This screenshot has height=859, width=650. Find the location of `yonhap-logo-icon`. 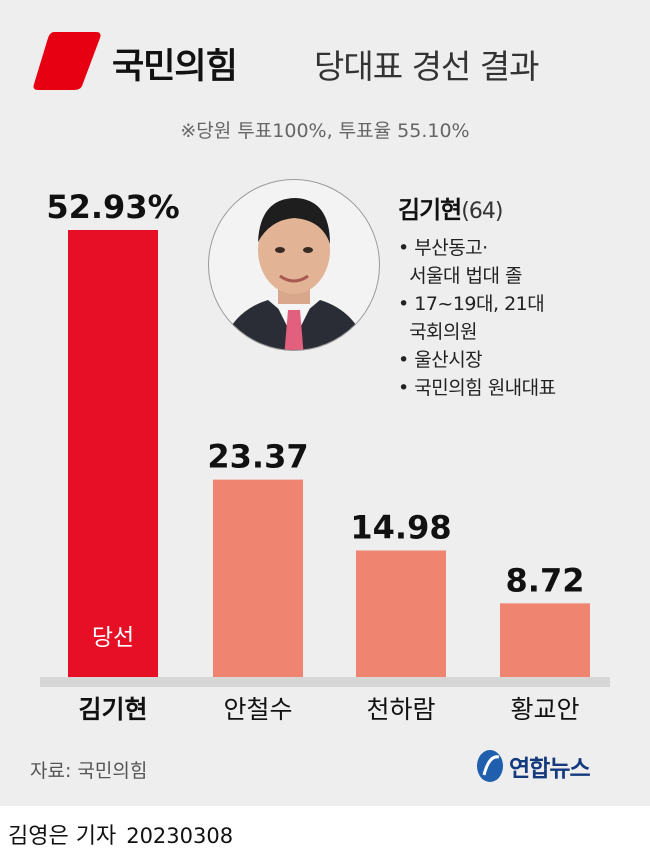

yonhap-logo-icon is located at coordinates (490, 766).